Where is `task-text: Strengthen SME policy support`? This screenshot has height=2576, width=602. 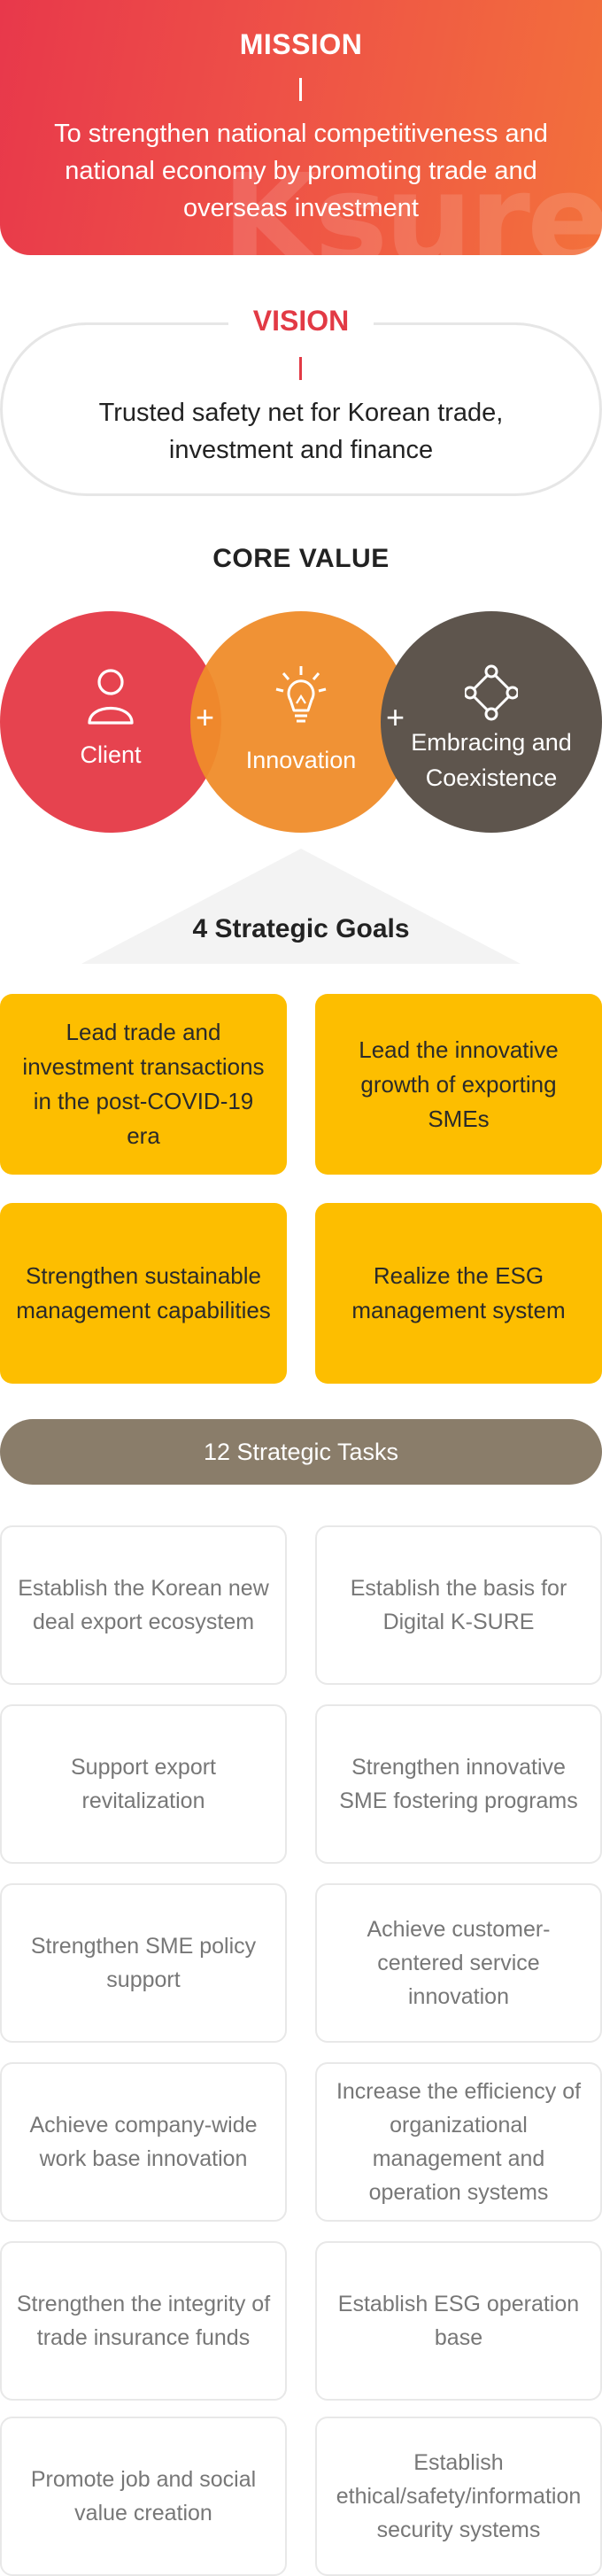
task-text: Strengthen SME policy support is located at coordinates (143, 1963).